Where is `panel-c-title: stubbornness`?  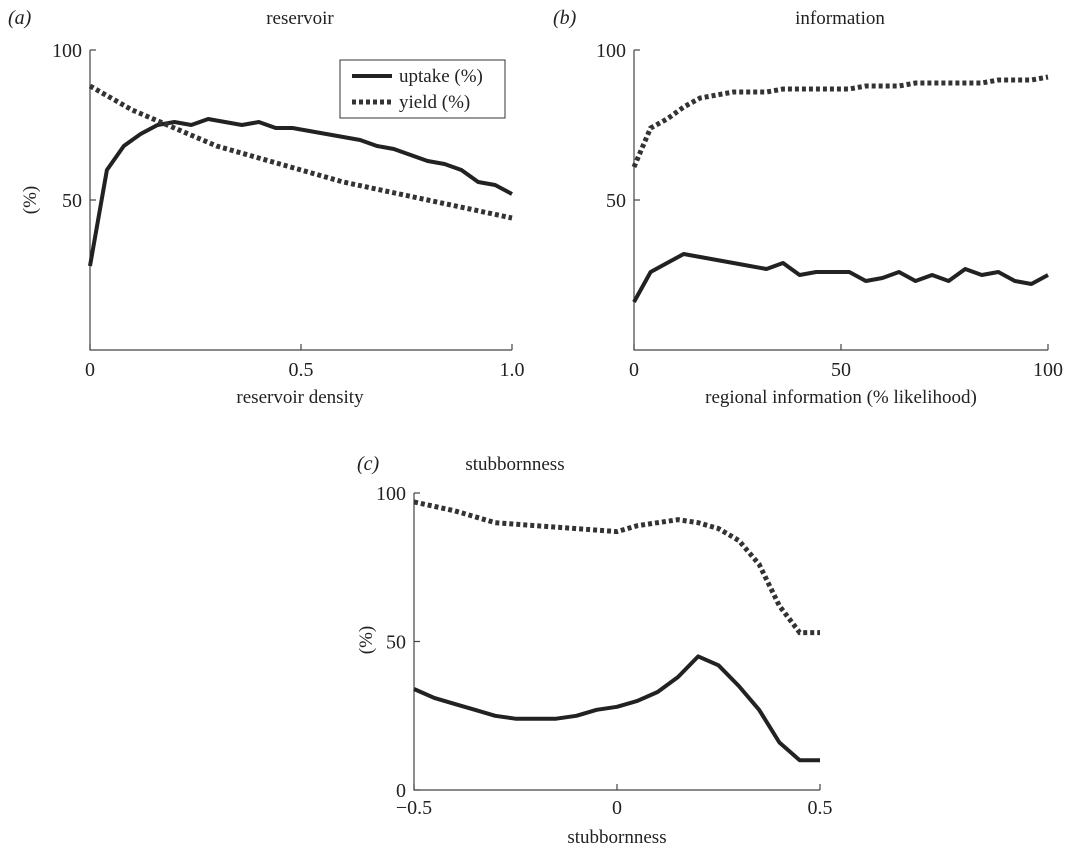
panel-c-title: stubbornness is located at coordinates (514, 464).